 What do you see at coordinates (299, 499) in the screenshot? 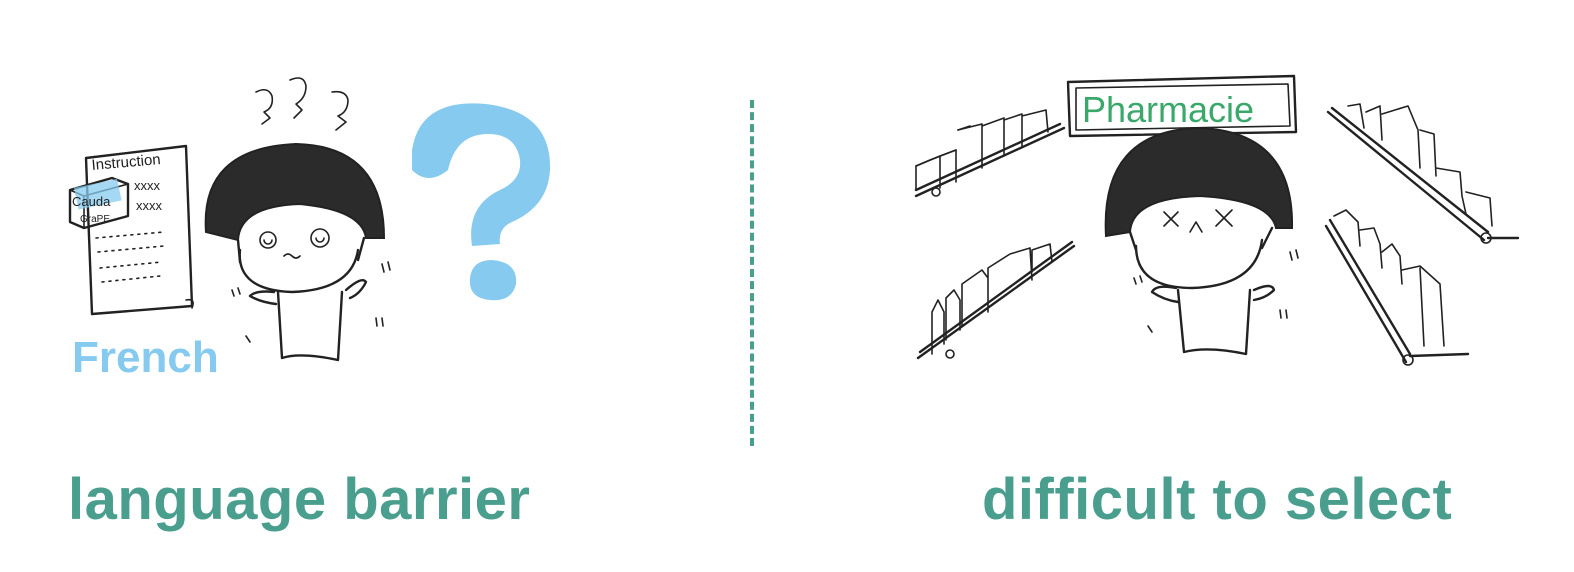
I see `caption-language-barrier: language barrier` at bounding box center [299, 499].